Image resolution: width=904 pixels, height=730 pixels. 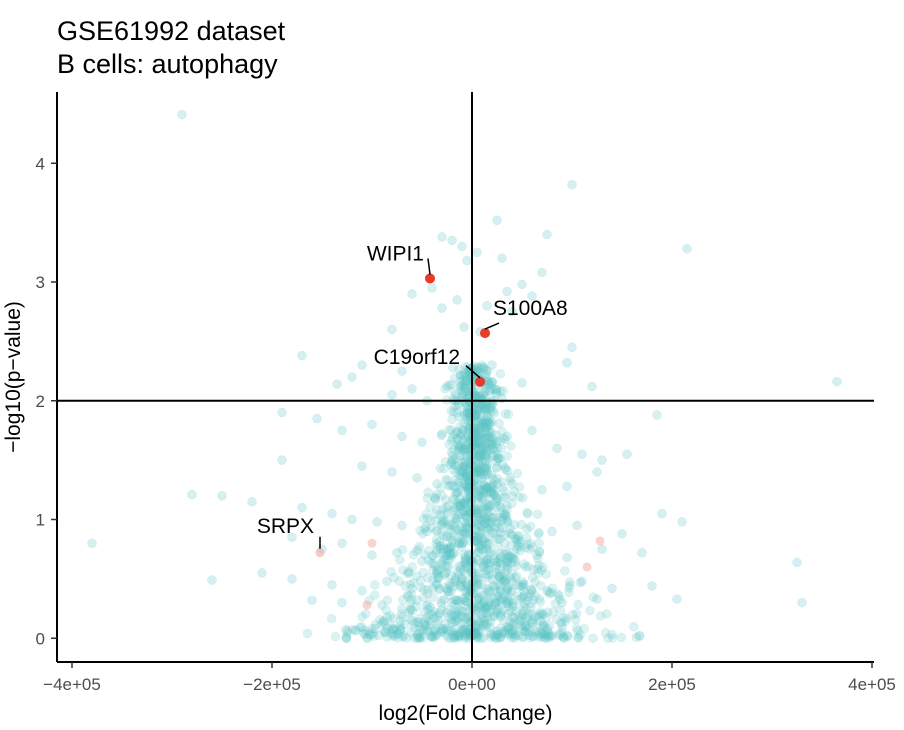 What do you see at coordinates (72, 684) in the screenshot?
I see `x-tick-label: −4e+05` at bounding box center [72, 684].